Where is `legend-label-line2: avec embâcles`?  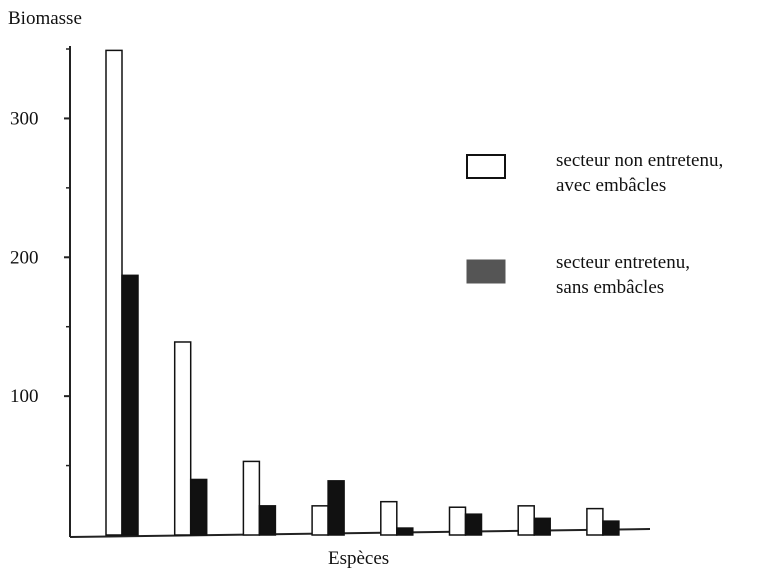 legend-label-line2: avec embâcles is located at coordinates (611, 185).